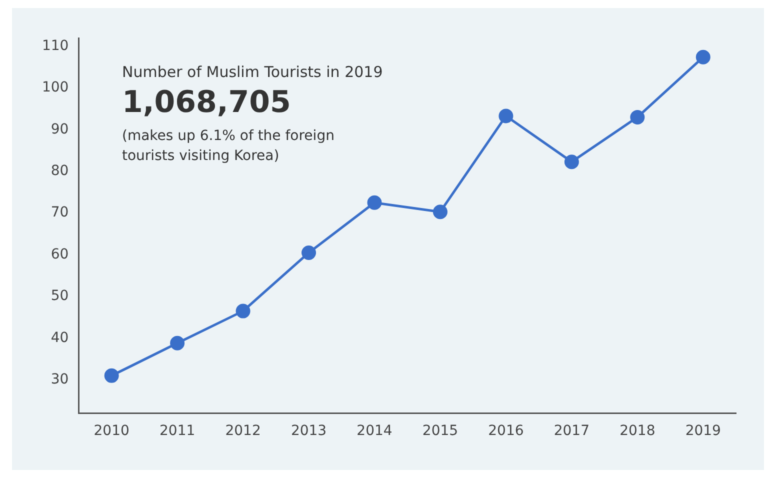 The image size is (778, 479). I want to click on x-tick-label: 2010, so click(112, 431).